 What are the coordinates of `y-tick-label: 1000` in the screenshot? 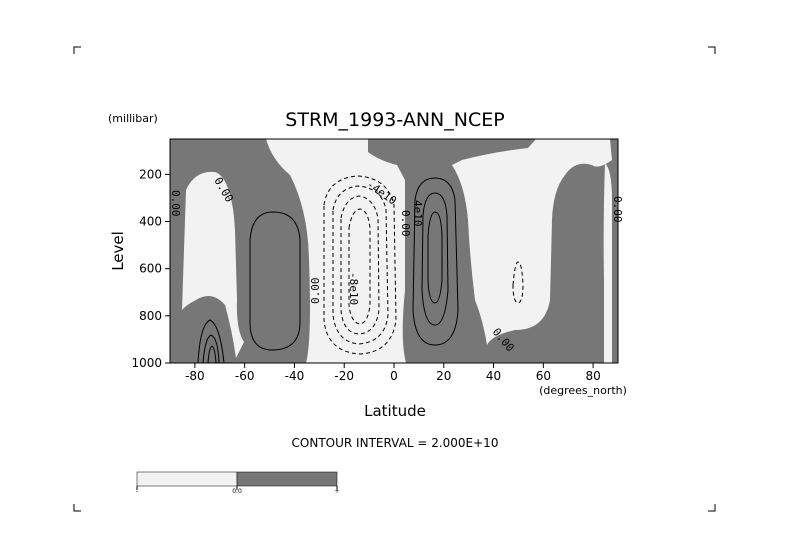 It's located at (146, 363).